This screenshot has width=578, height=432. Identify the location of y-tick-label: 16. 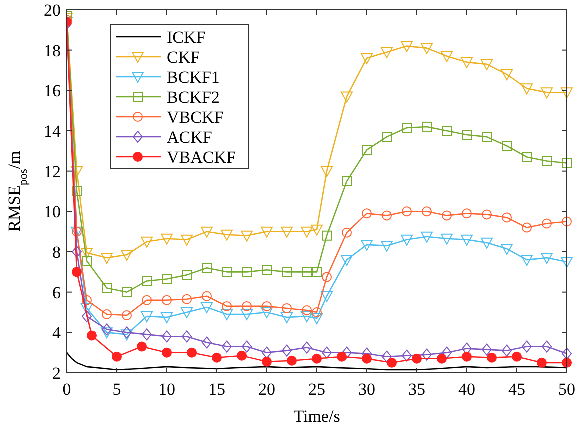
(52, 91).